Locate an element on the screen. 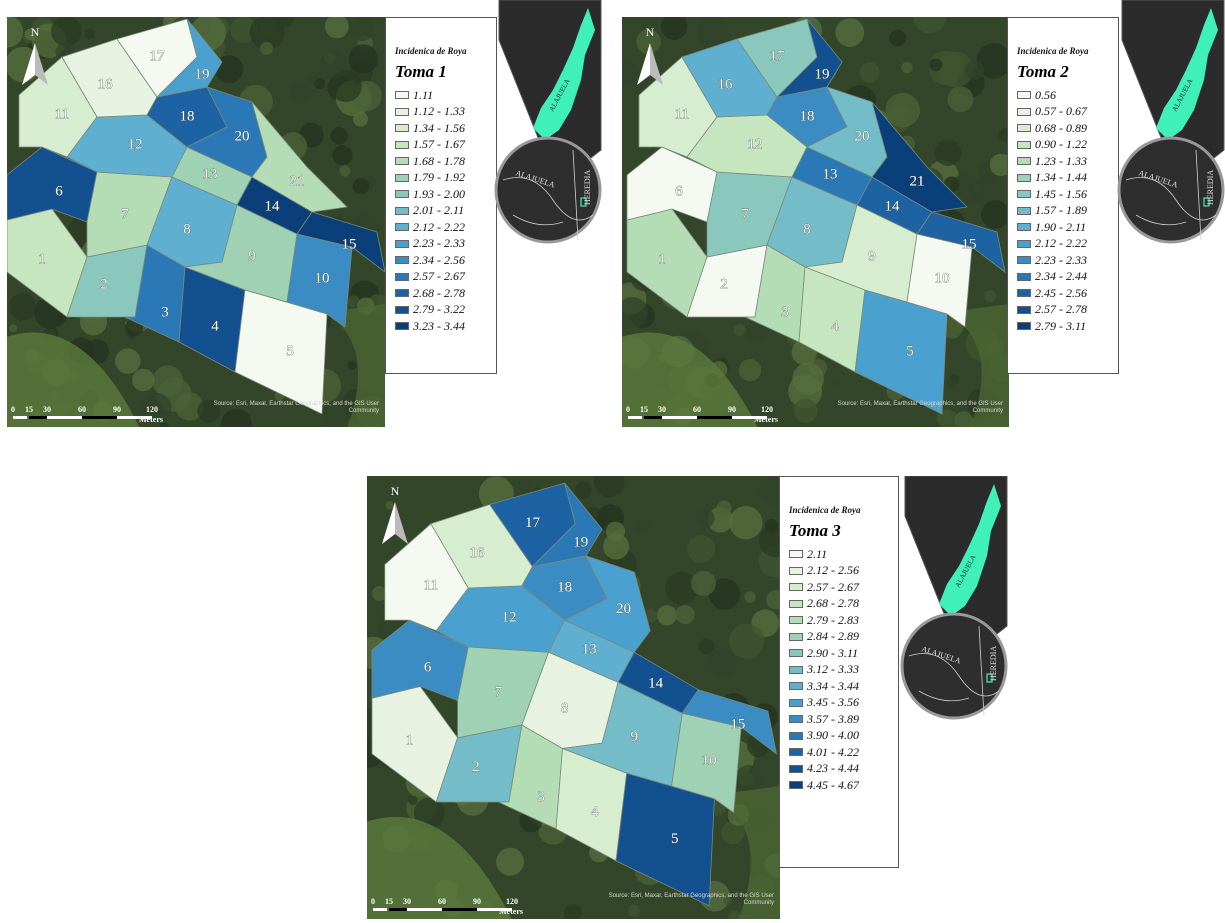 This screenshot has width=1225, height=923. legend-label: 0.68 - 0.89 is located at coordinates (1061, 127).